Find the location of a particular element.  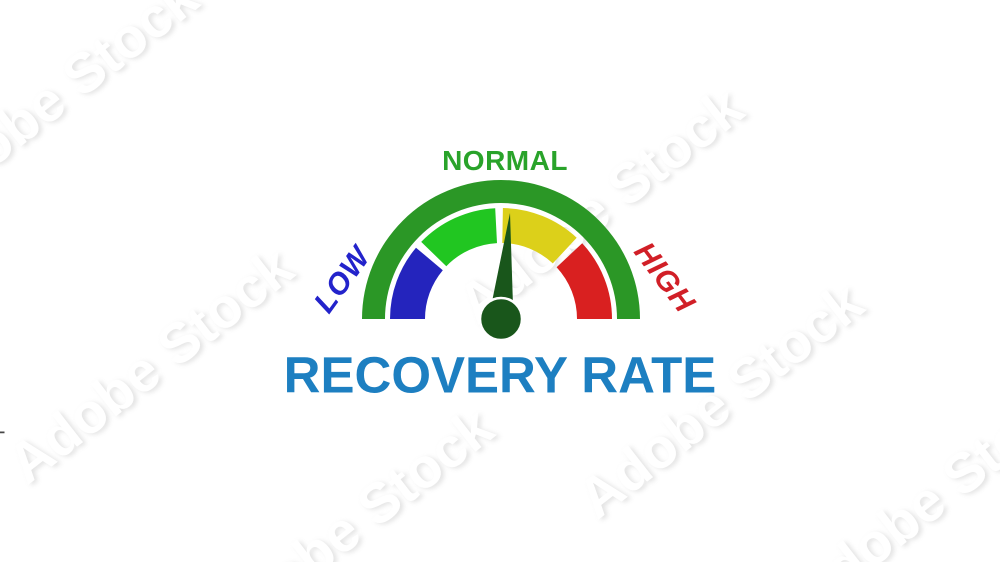

gauge-title: RECOVERY RATE is located at coordinates (500, 375).